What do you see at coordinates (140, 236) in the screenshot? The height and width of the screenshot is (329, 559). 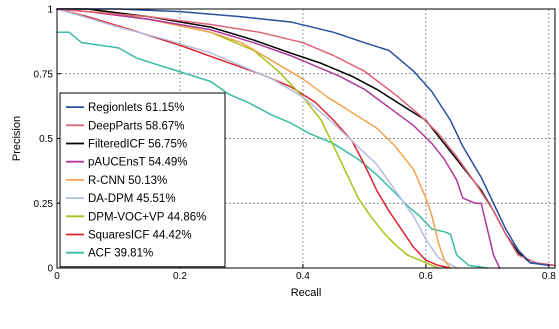 I see `legend-entry: SquaresICF 44.42%` at bounding box center [140, 236].